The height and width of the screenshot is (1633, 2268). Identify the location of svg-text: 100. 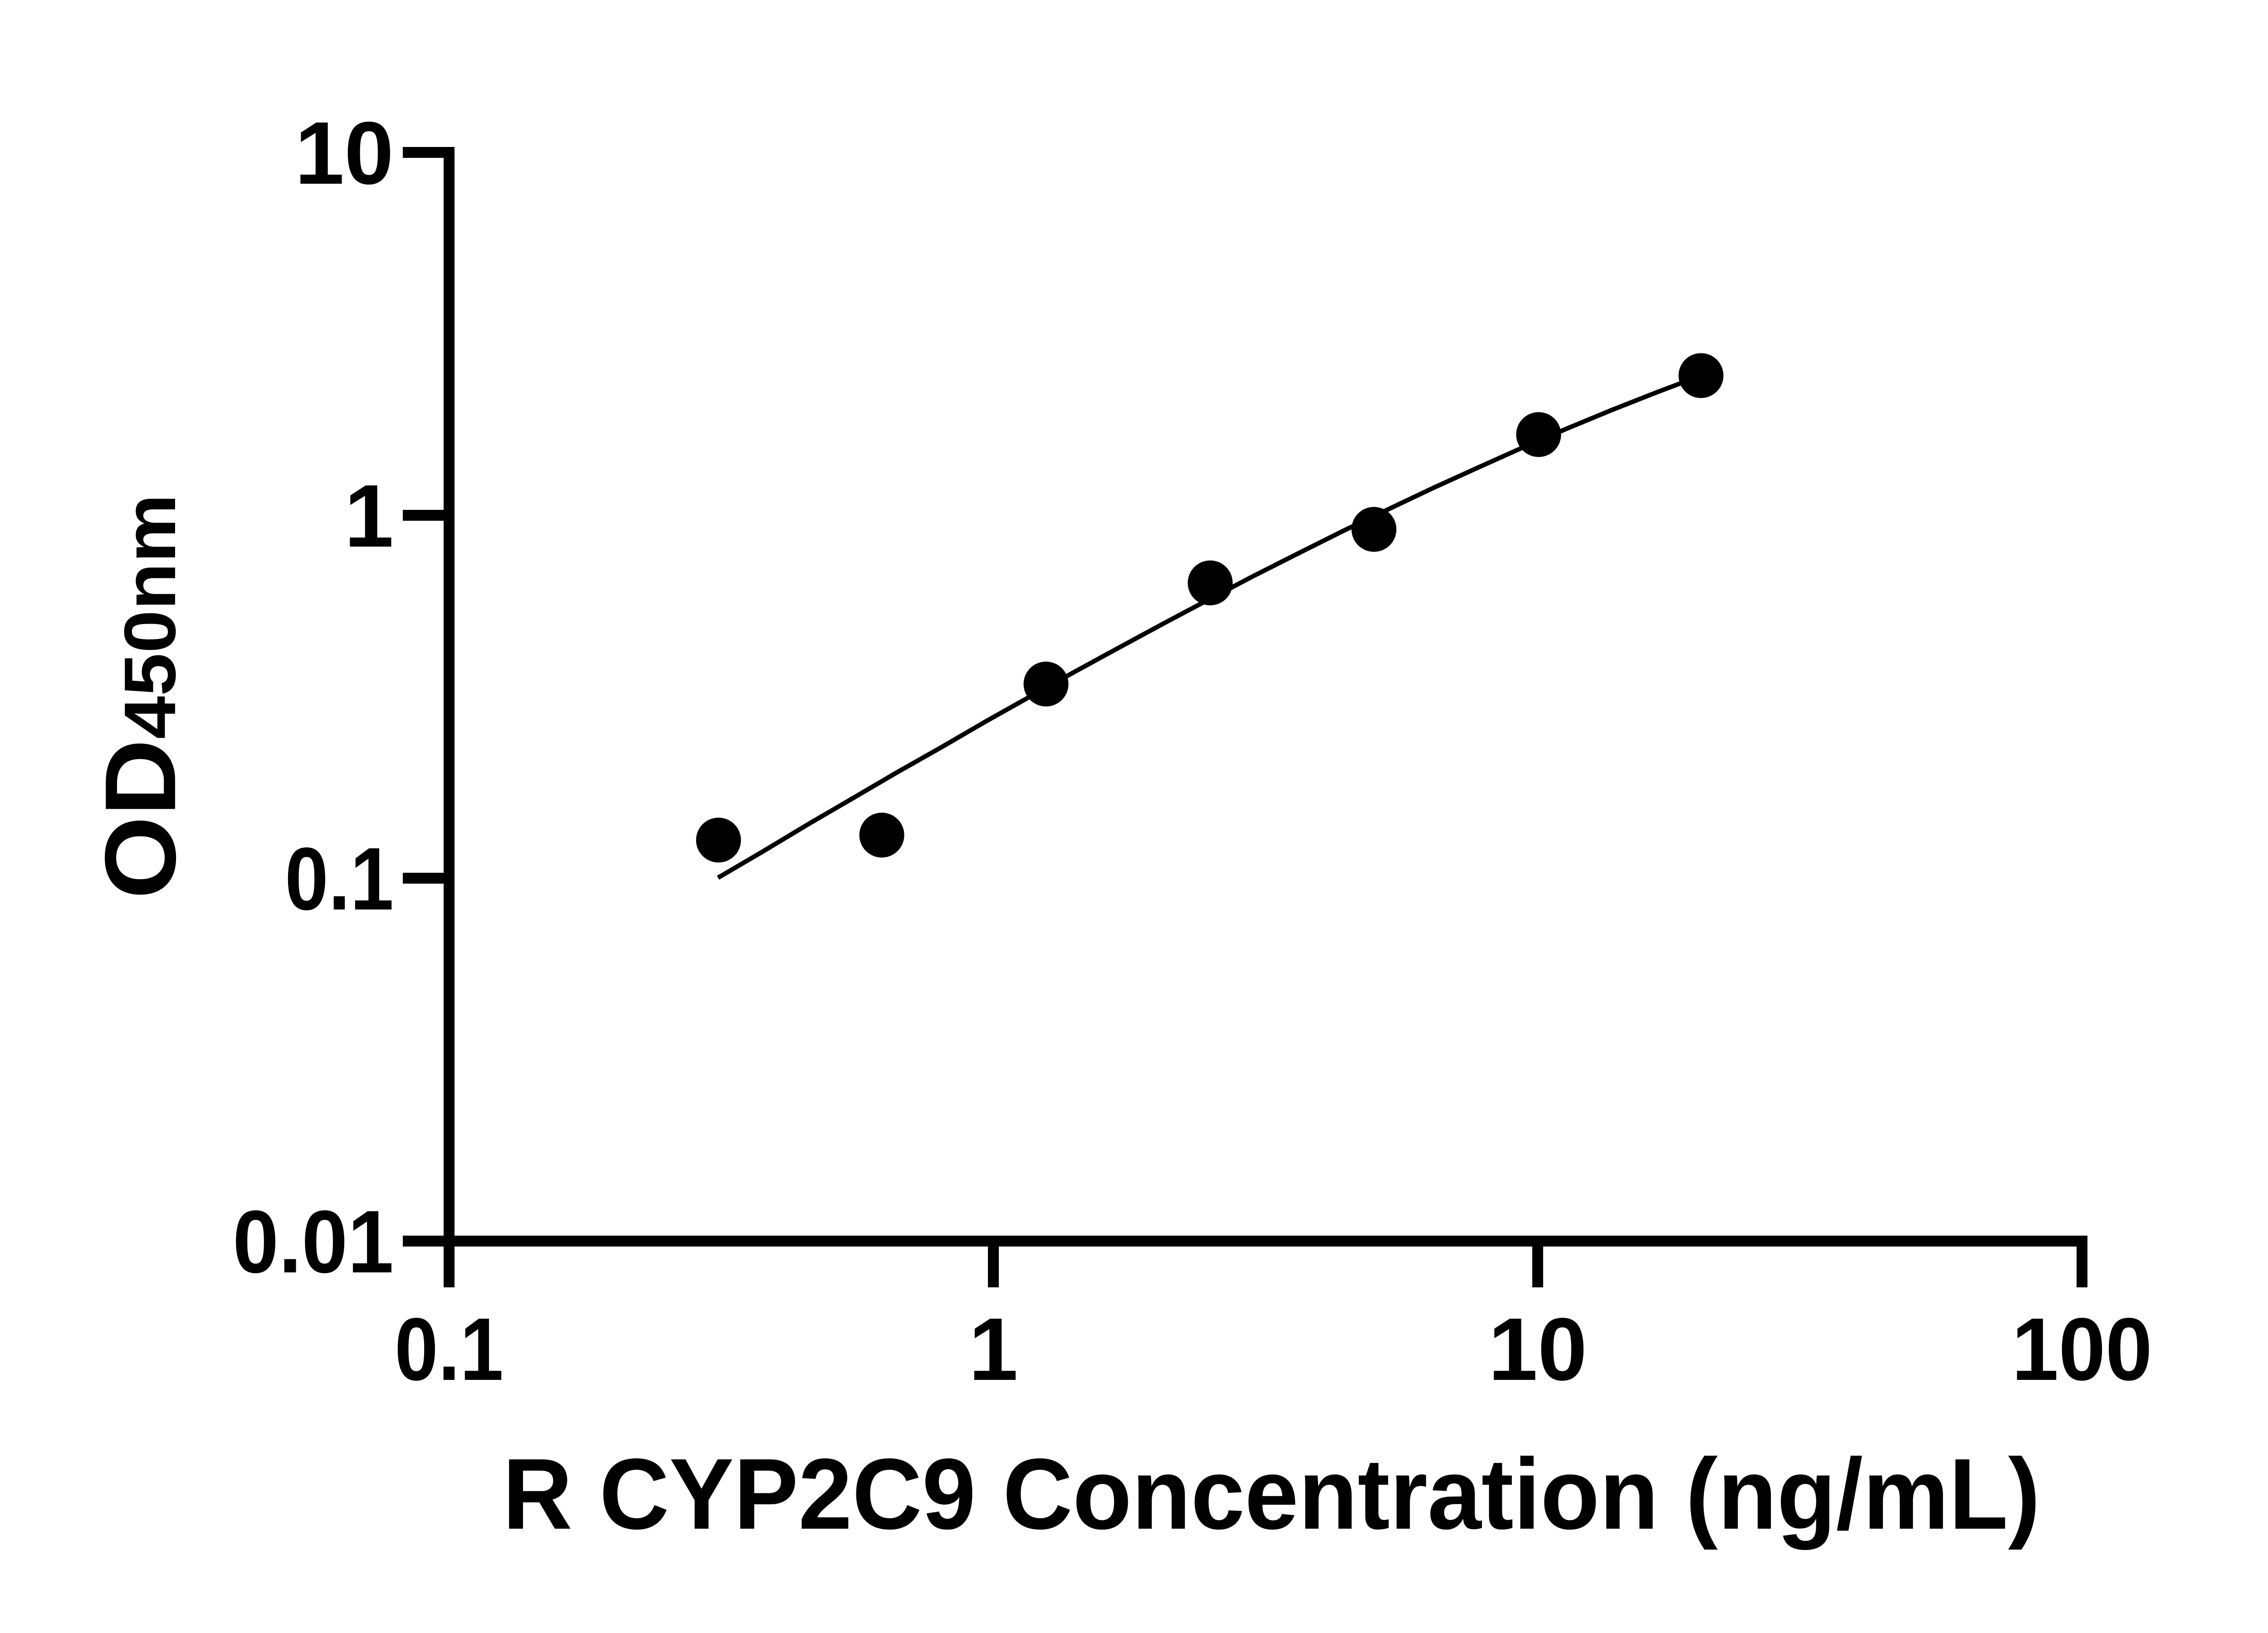
(2082, 1349).